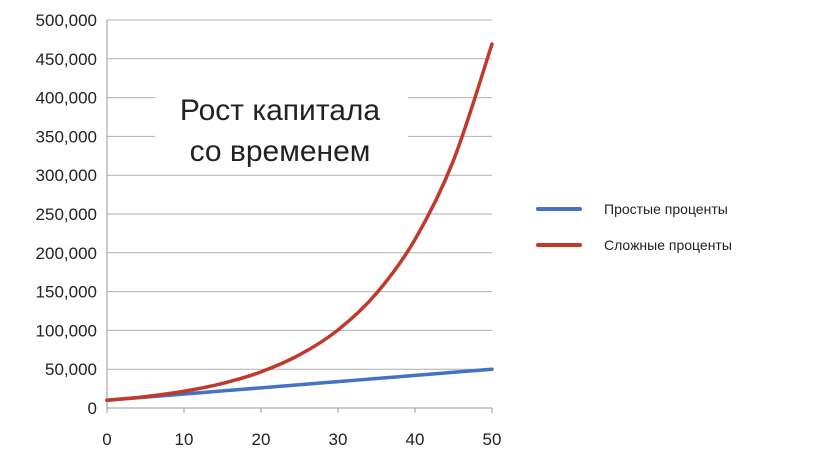 This screenshot has width=828, height=465. What do you see at coordinates (66, 20) in the screenshot?
I see `y-tick-label: 500,000` at bounding box center [66, 20].